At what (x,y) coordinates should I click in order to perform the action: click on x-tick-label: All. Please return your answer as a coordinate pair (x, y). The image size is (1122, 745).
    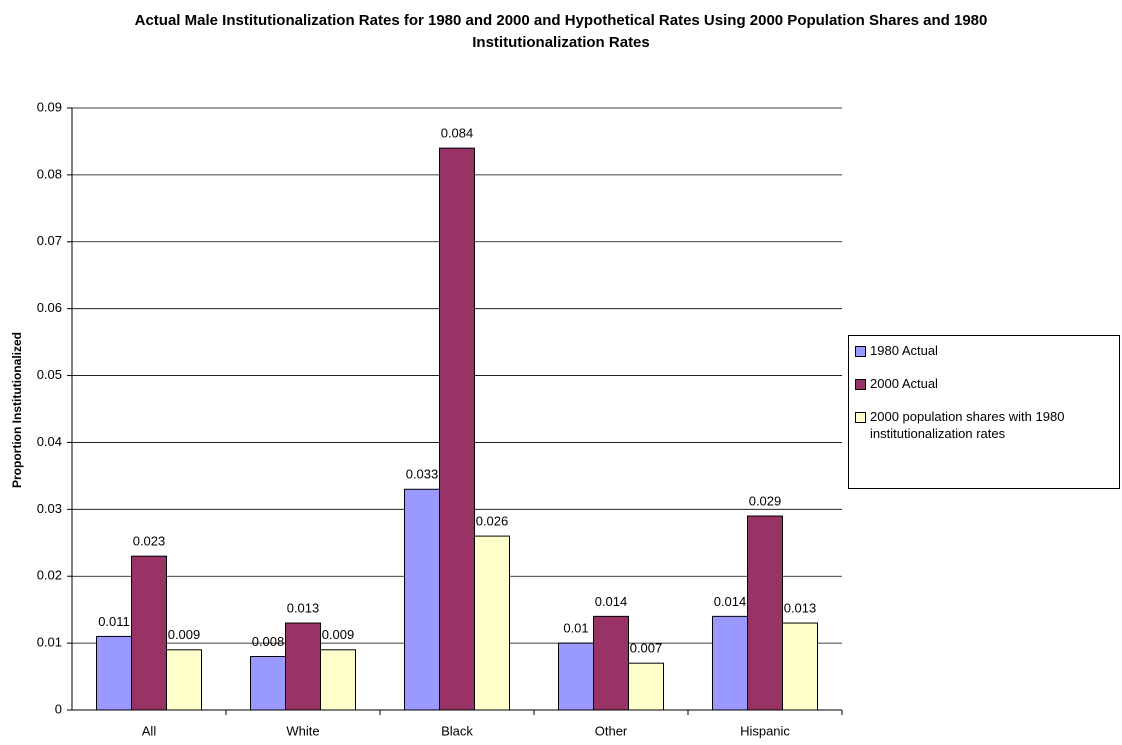
    Looking at the image, I should click on (149, 730).